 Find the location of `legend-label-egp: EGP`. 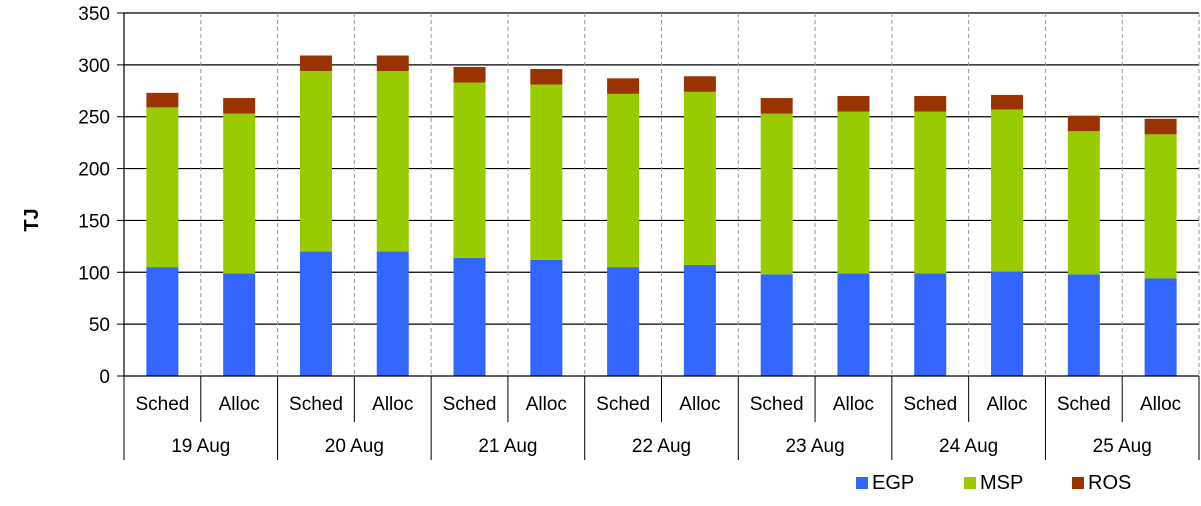

legend-label-egp: EGP is located at coordinates (893, 483).